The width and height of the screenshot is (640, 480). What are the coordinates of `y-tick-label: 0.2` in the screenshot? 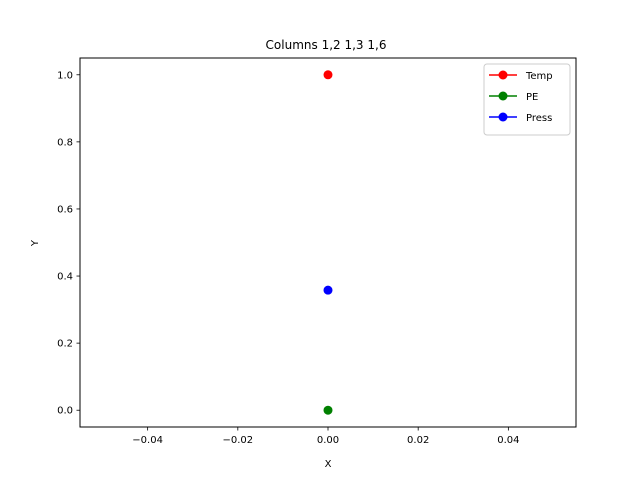 It's located at (65, 344).